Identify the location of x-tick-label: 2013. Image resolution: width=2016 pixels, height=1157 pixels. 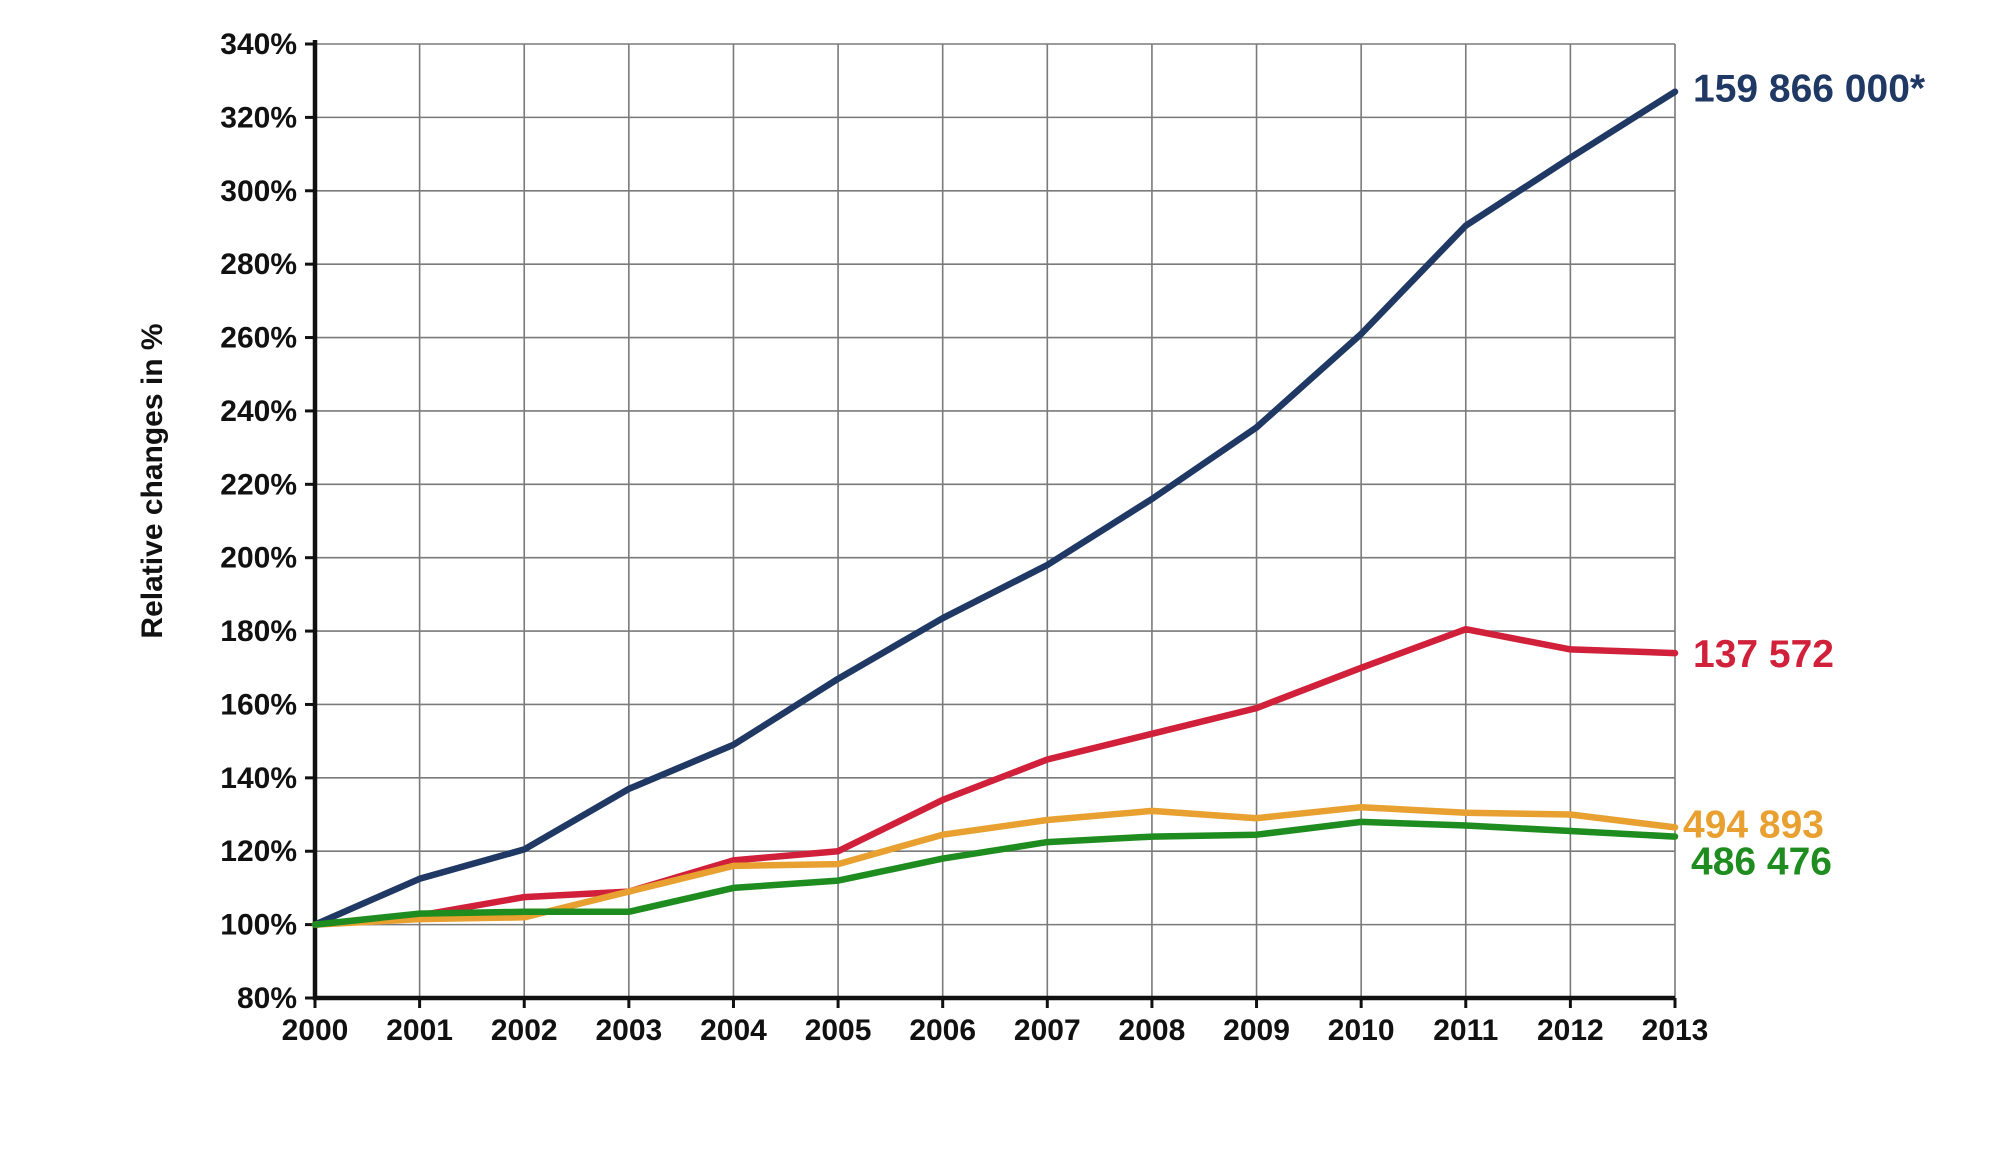
(1675, 1030).